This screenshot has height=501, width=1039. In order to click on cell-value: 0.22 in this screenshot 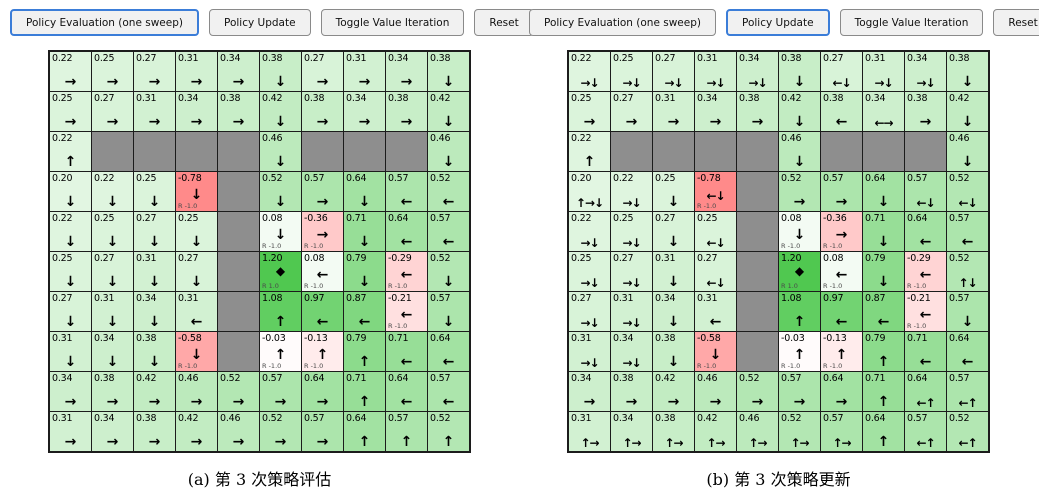, I will do `click(581, 58)`.